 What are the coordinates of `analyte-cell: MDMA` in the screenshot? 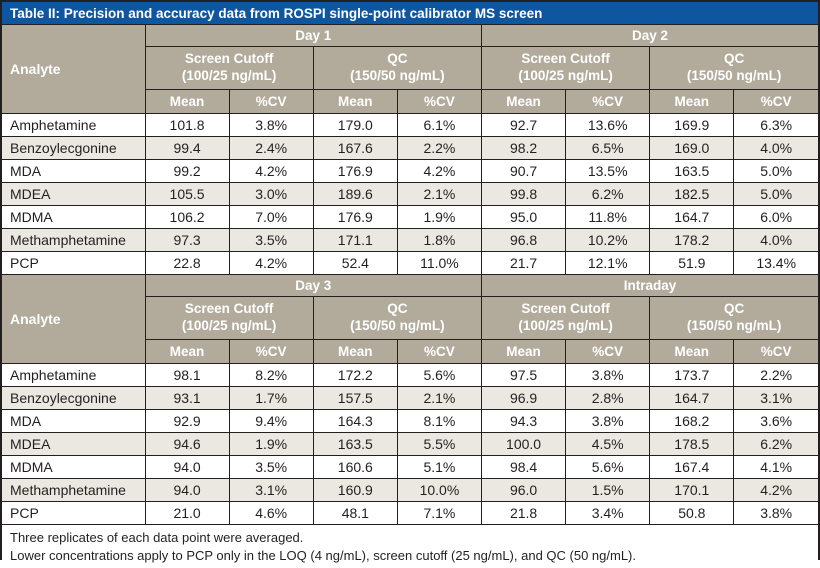 It's located at (74, 467).